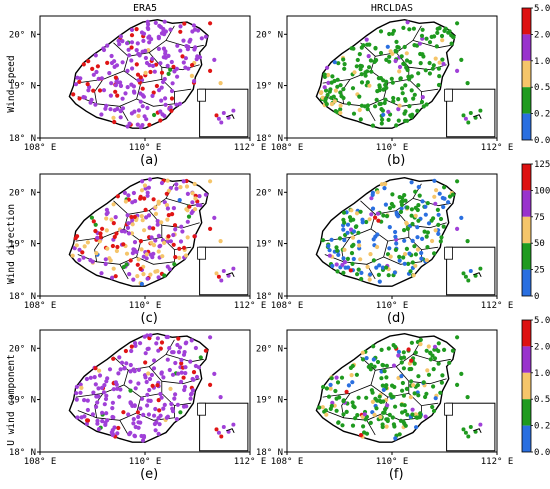  Describe the element at coordinates (449, 95) in the screenshot. I see `inset-tab` at that location.